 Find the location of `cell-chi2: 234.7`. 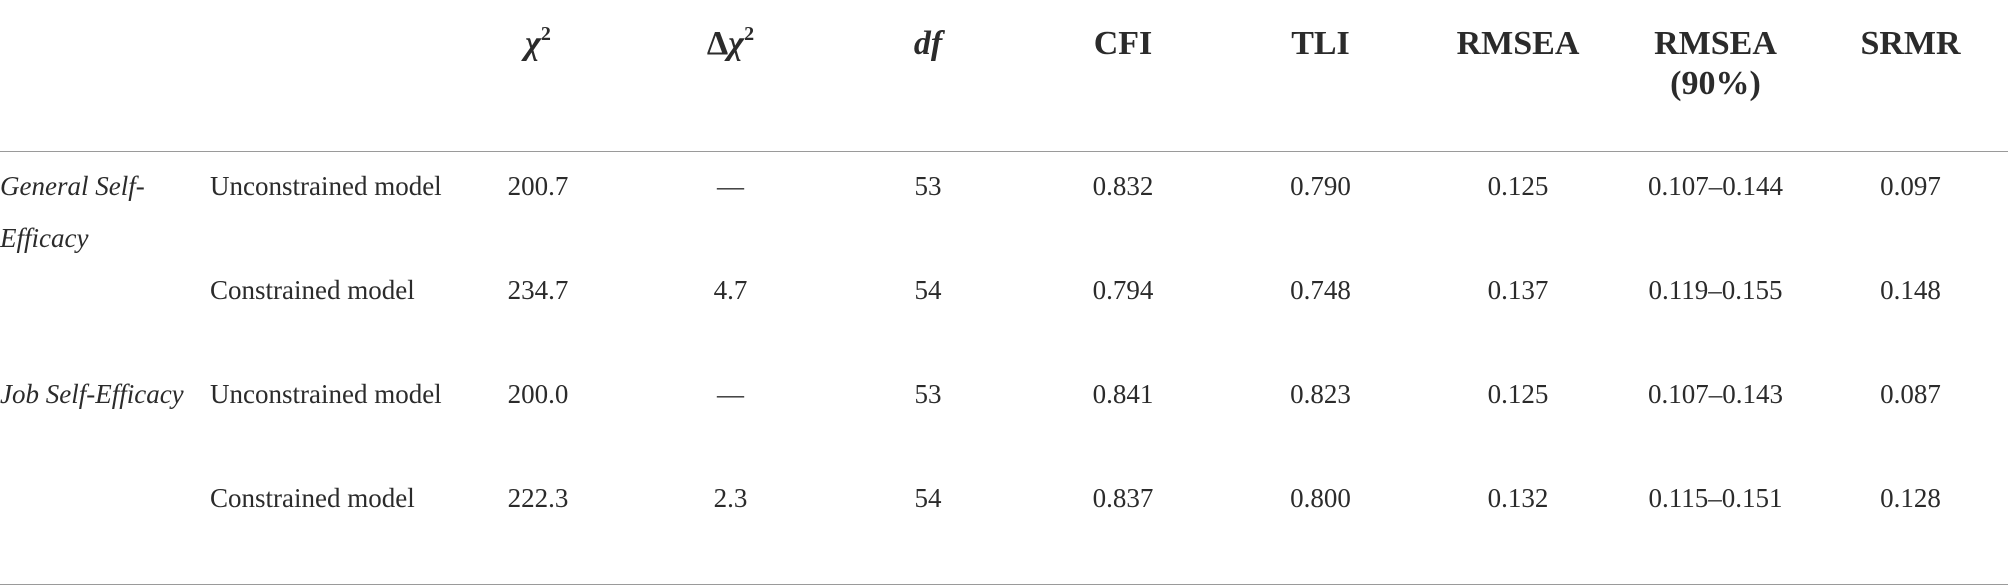

cell-chi2: 234.7 is located at coordinates (538, 290).